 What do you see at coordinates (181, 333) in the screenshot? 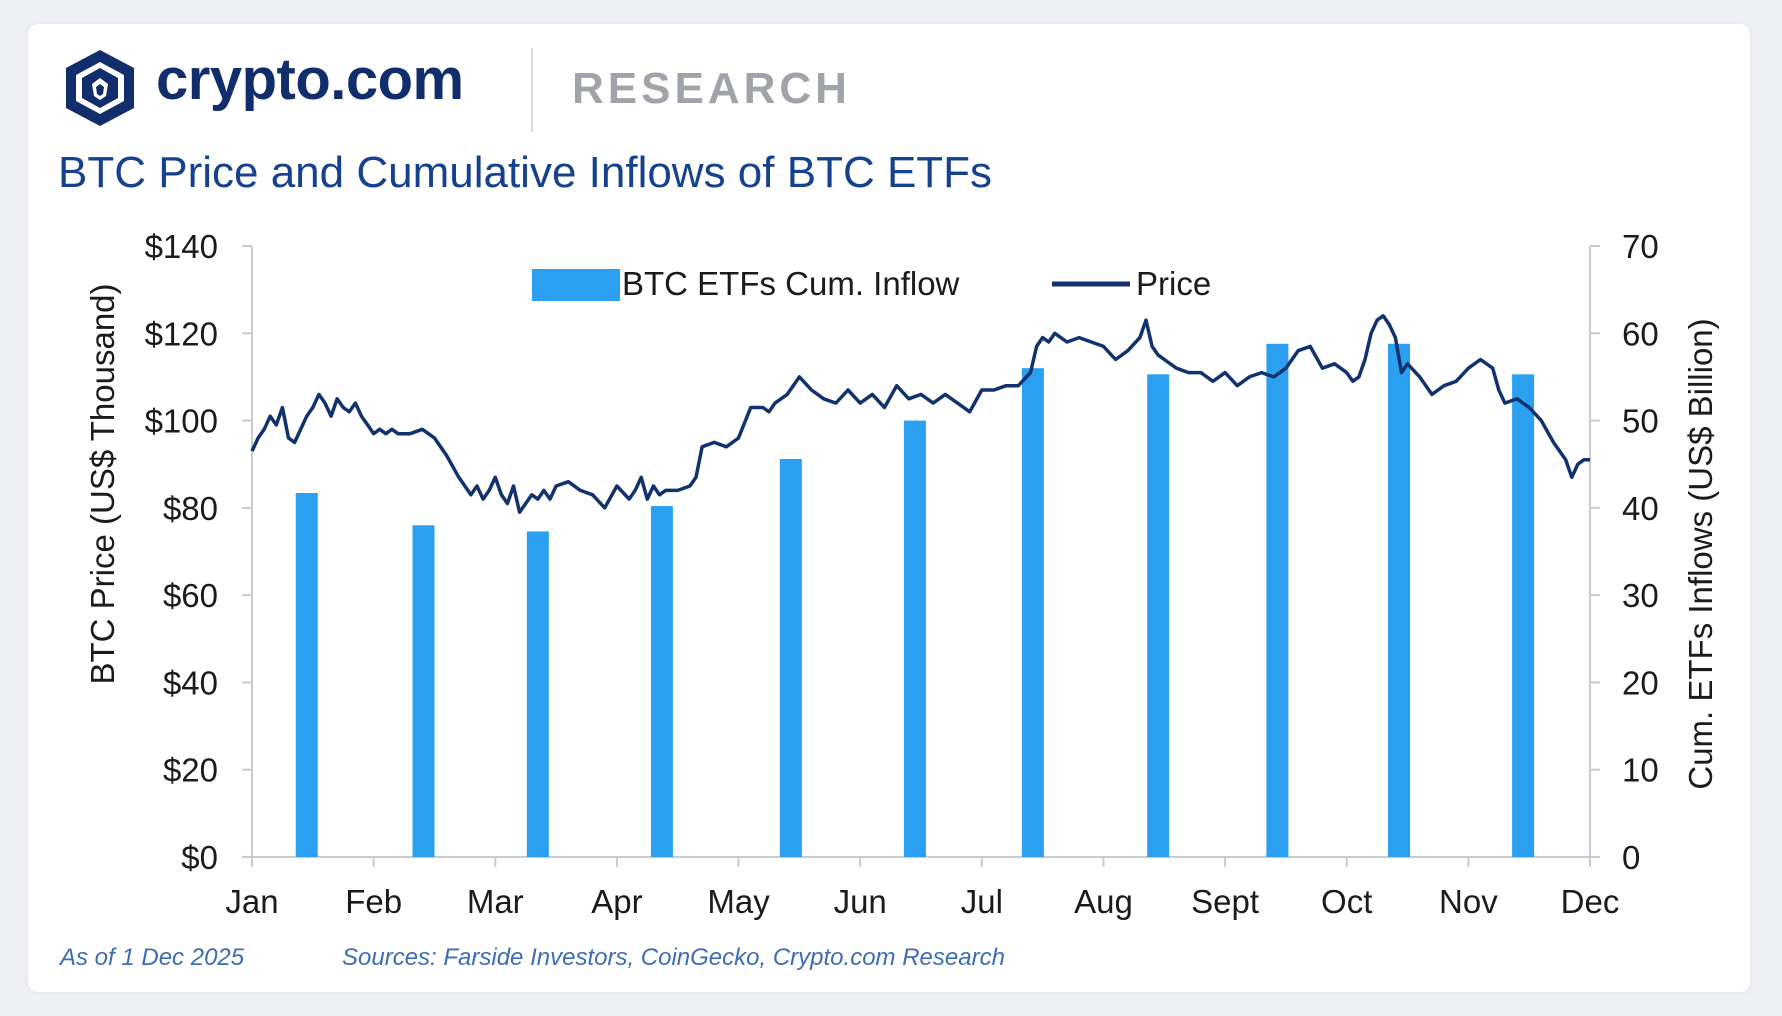
I see `left-axis-tick-label: $120` at bounding box center [181, 333].